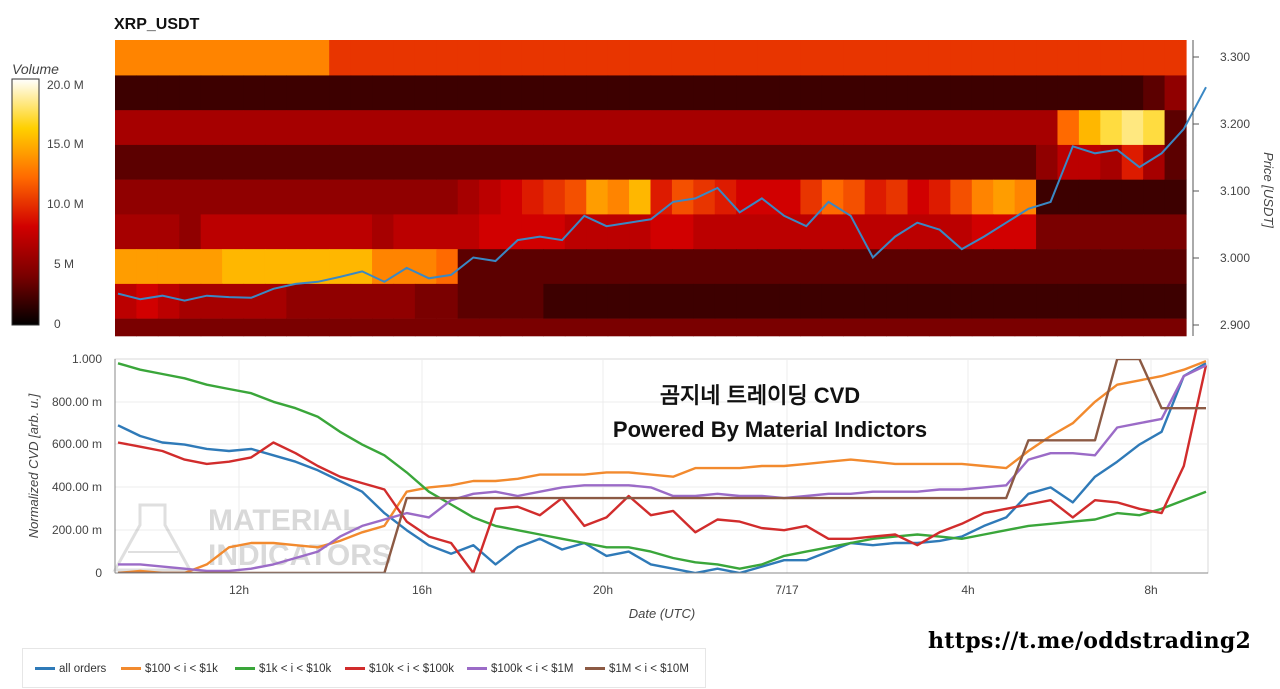  What do you see at coordinates (65, 204) in the screenshot?
I see `colorbar-ticks: 20.0 M 15.0 M 10.0 M 5 M 0` at bounding box center [65, 204].